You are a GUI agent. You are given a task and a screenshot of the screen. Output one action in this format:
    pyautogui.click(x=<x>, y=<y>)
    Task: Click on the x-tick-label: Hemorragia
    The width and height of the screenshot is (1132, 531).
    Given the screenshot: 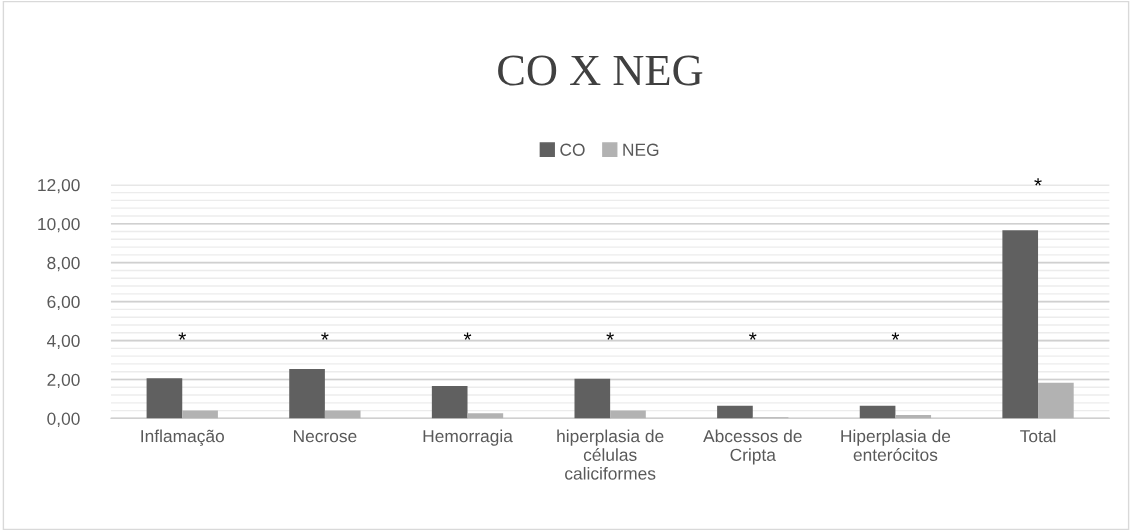 What is the action you would take?
    pyautogui.click(x=468, y=437)
    